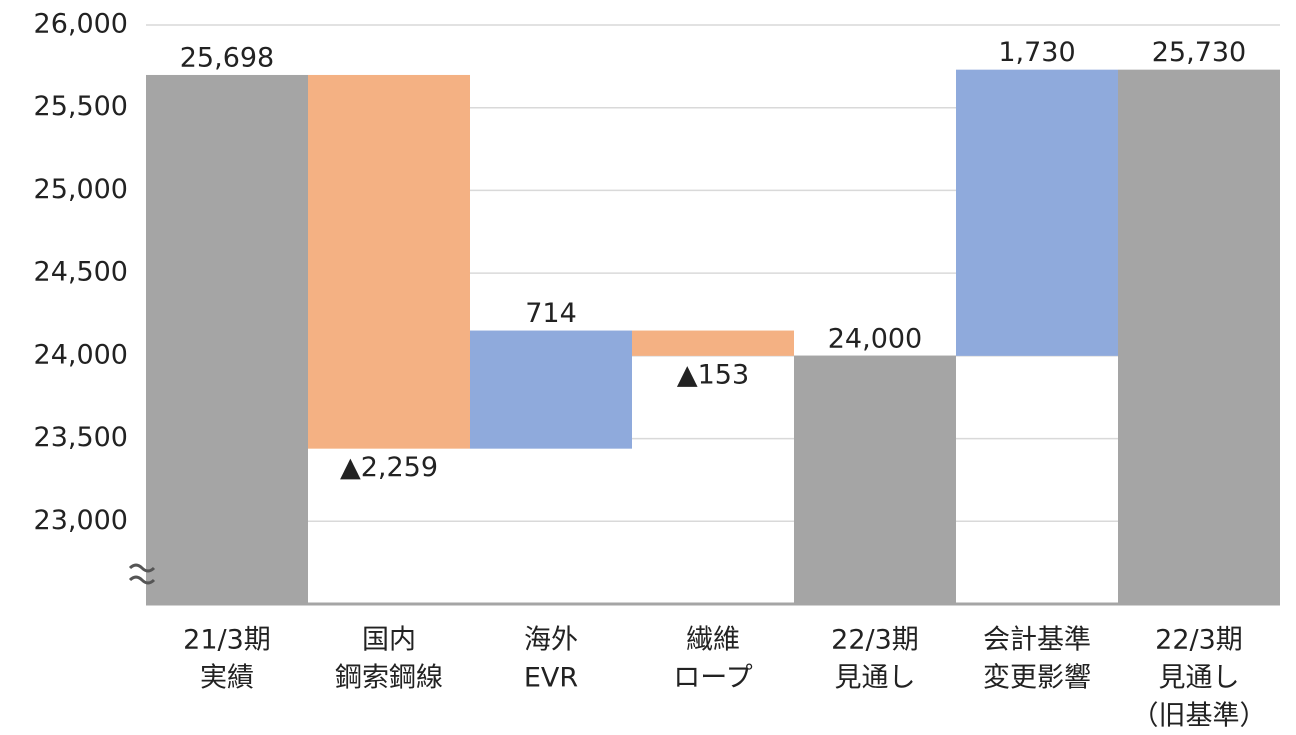 This screenshot has width=1296, height=735. I want to click on x-tick-label: EVR, so click(551, 678).